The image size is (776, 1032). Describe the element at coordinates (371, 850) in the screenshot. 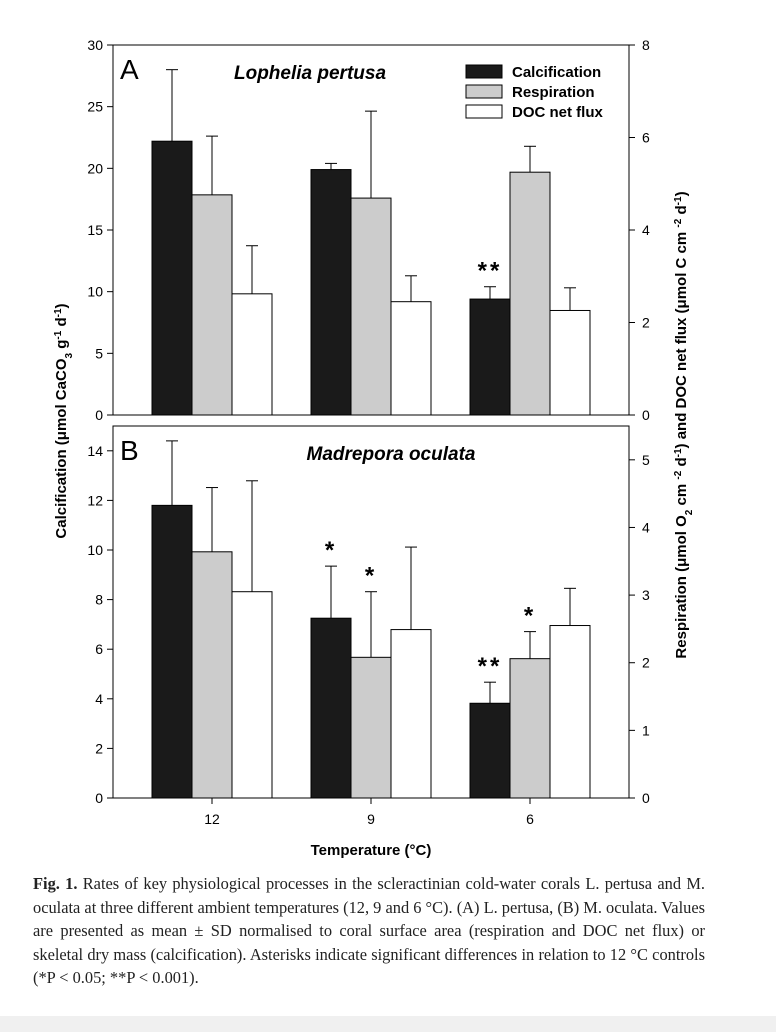

I see `x-axis-title: Temperature (°C)` at that location.